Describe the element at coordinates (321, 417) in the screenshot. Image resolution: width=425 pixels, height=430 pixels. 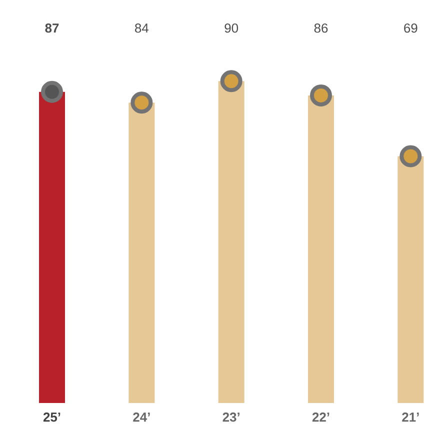
I see `x-tick-label: 22’` at that location.